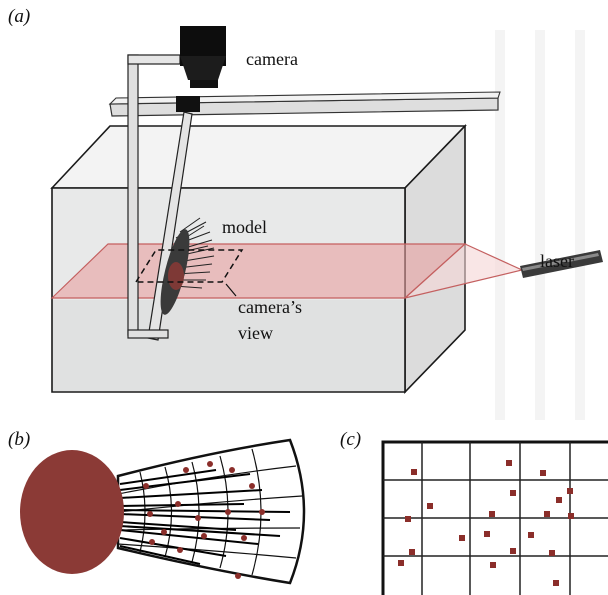 This screenshot has width=608, height=595. I want to click on laser-device-highlight, so click(560, 262).